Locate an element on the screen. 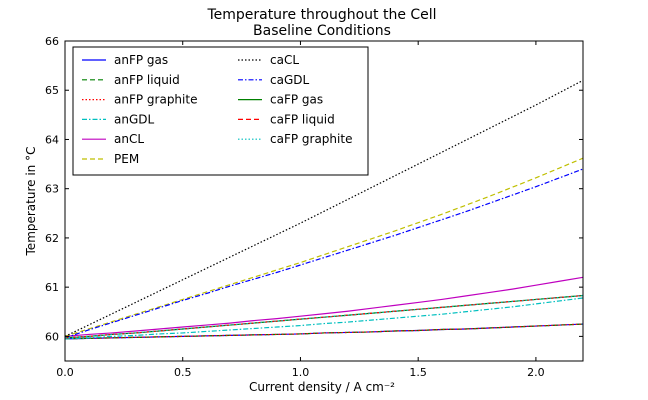 This screenshot has width=648, height=400. legend-label-0: anFP gas is located at coordinates (141, 60).